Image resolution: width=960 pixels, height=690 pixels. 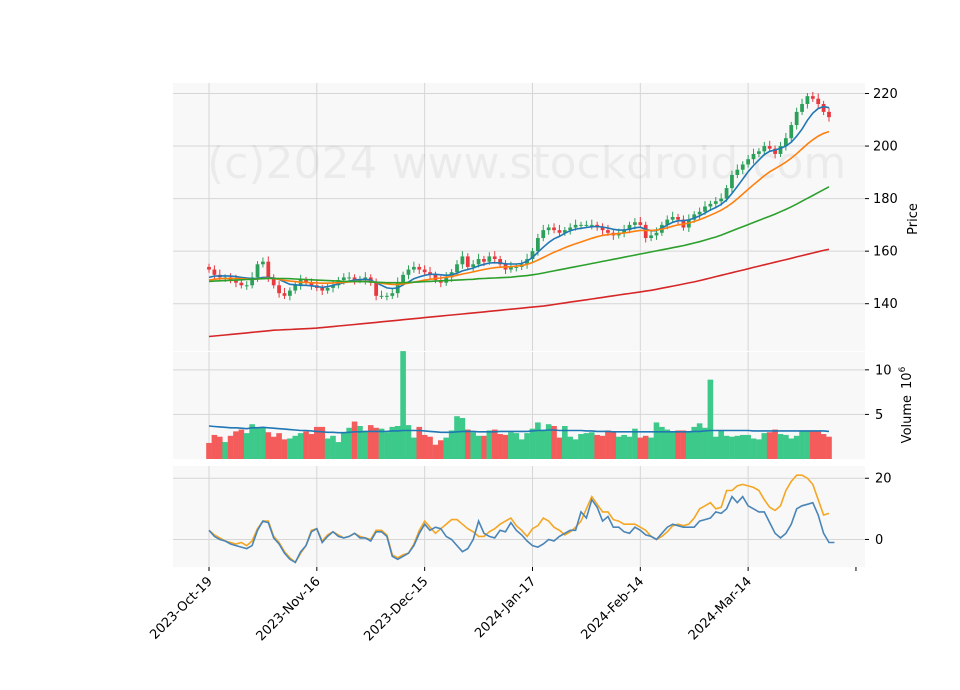 What do you see at coordinates (505, 607) in the screenshot?
I see `x-tick-label: 2024-Jan-17` at bounding box center [505, 607].